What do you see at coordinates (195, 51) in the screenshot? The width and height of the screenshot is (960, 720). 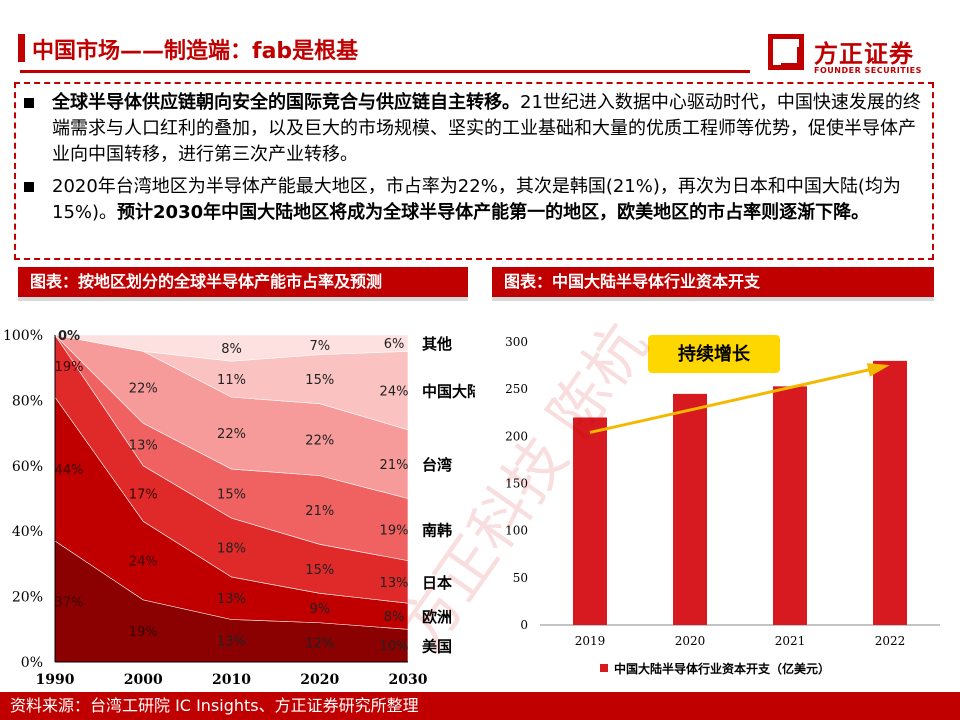 I see `page-title: 中国市场——制造端：fab是根基` at bounding box center [195, 51].